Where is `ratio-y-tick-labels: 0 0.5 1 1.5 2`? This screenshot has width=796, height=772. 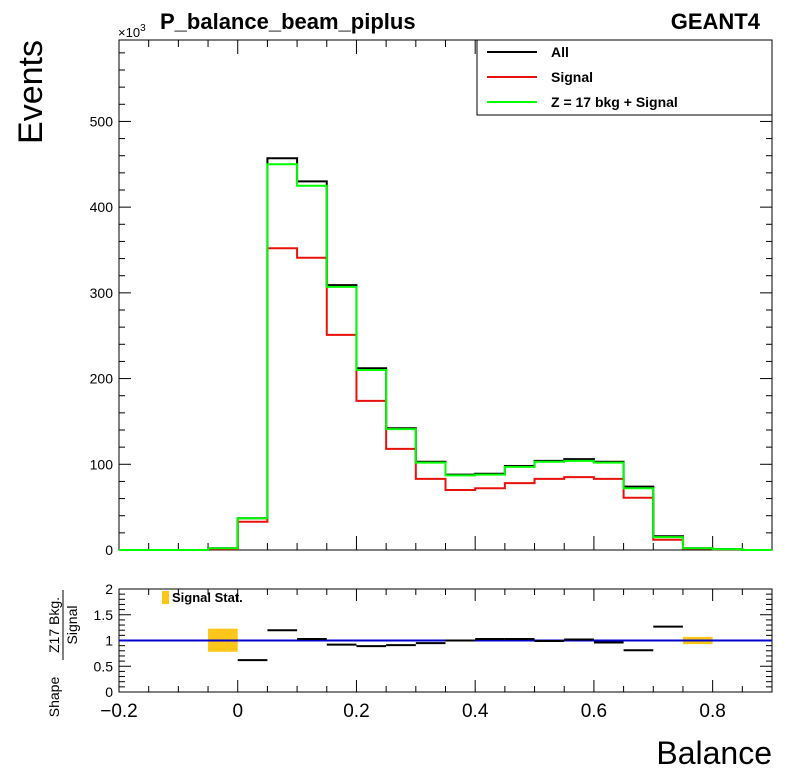 ratio-y-tick-labels: 0 0.5 1 1.5 2 is located at coordinates (104, 640).